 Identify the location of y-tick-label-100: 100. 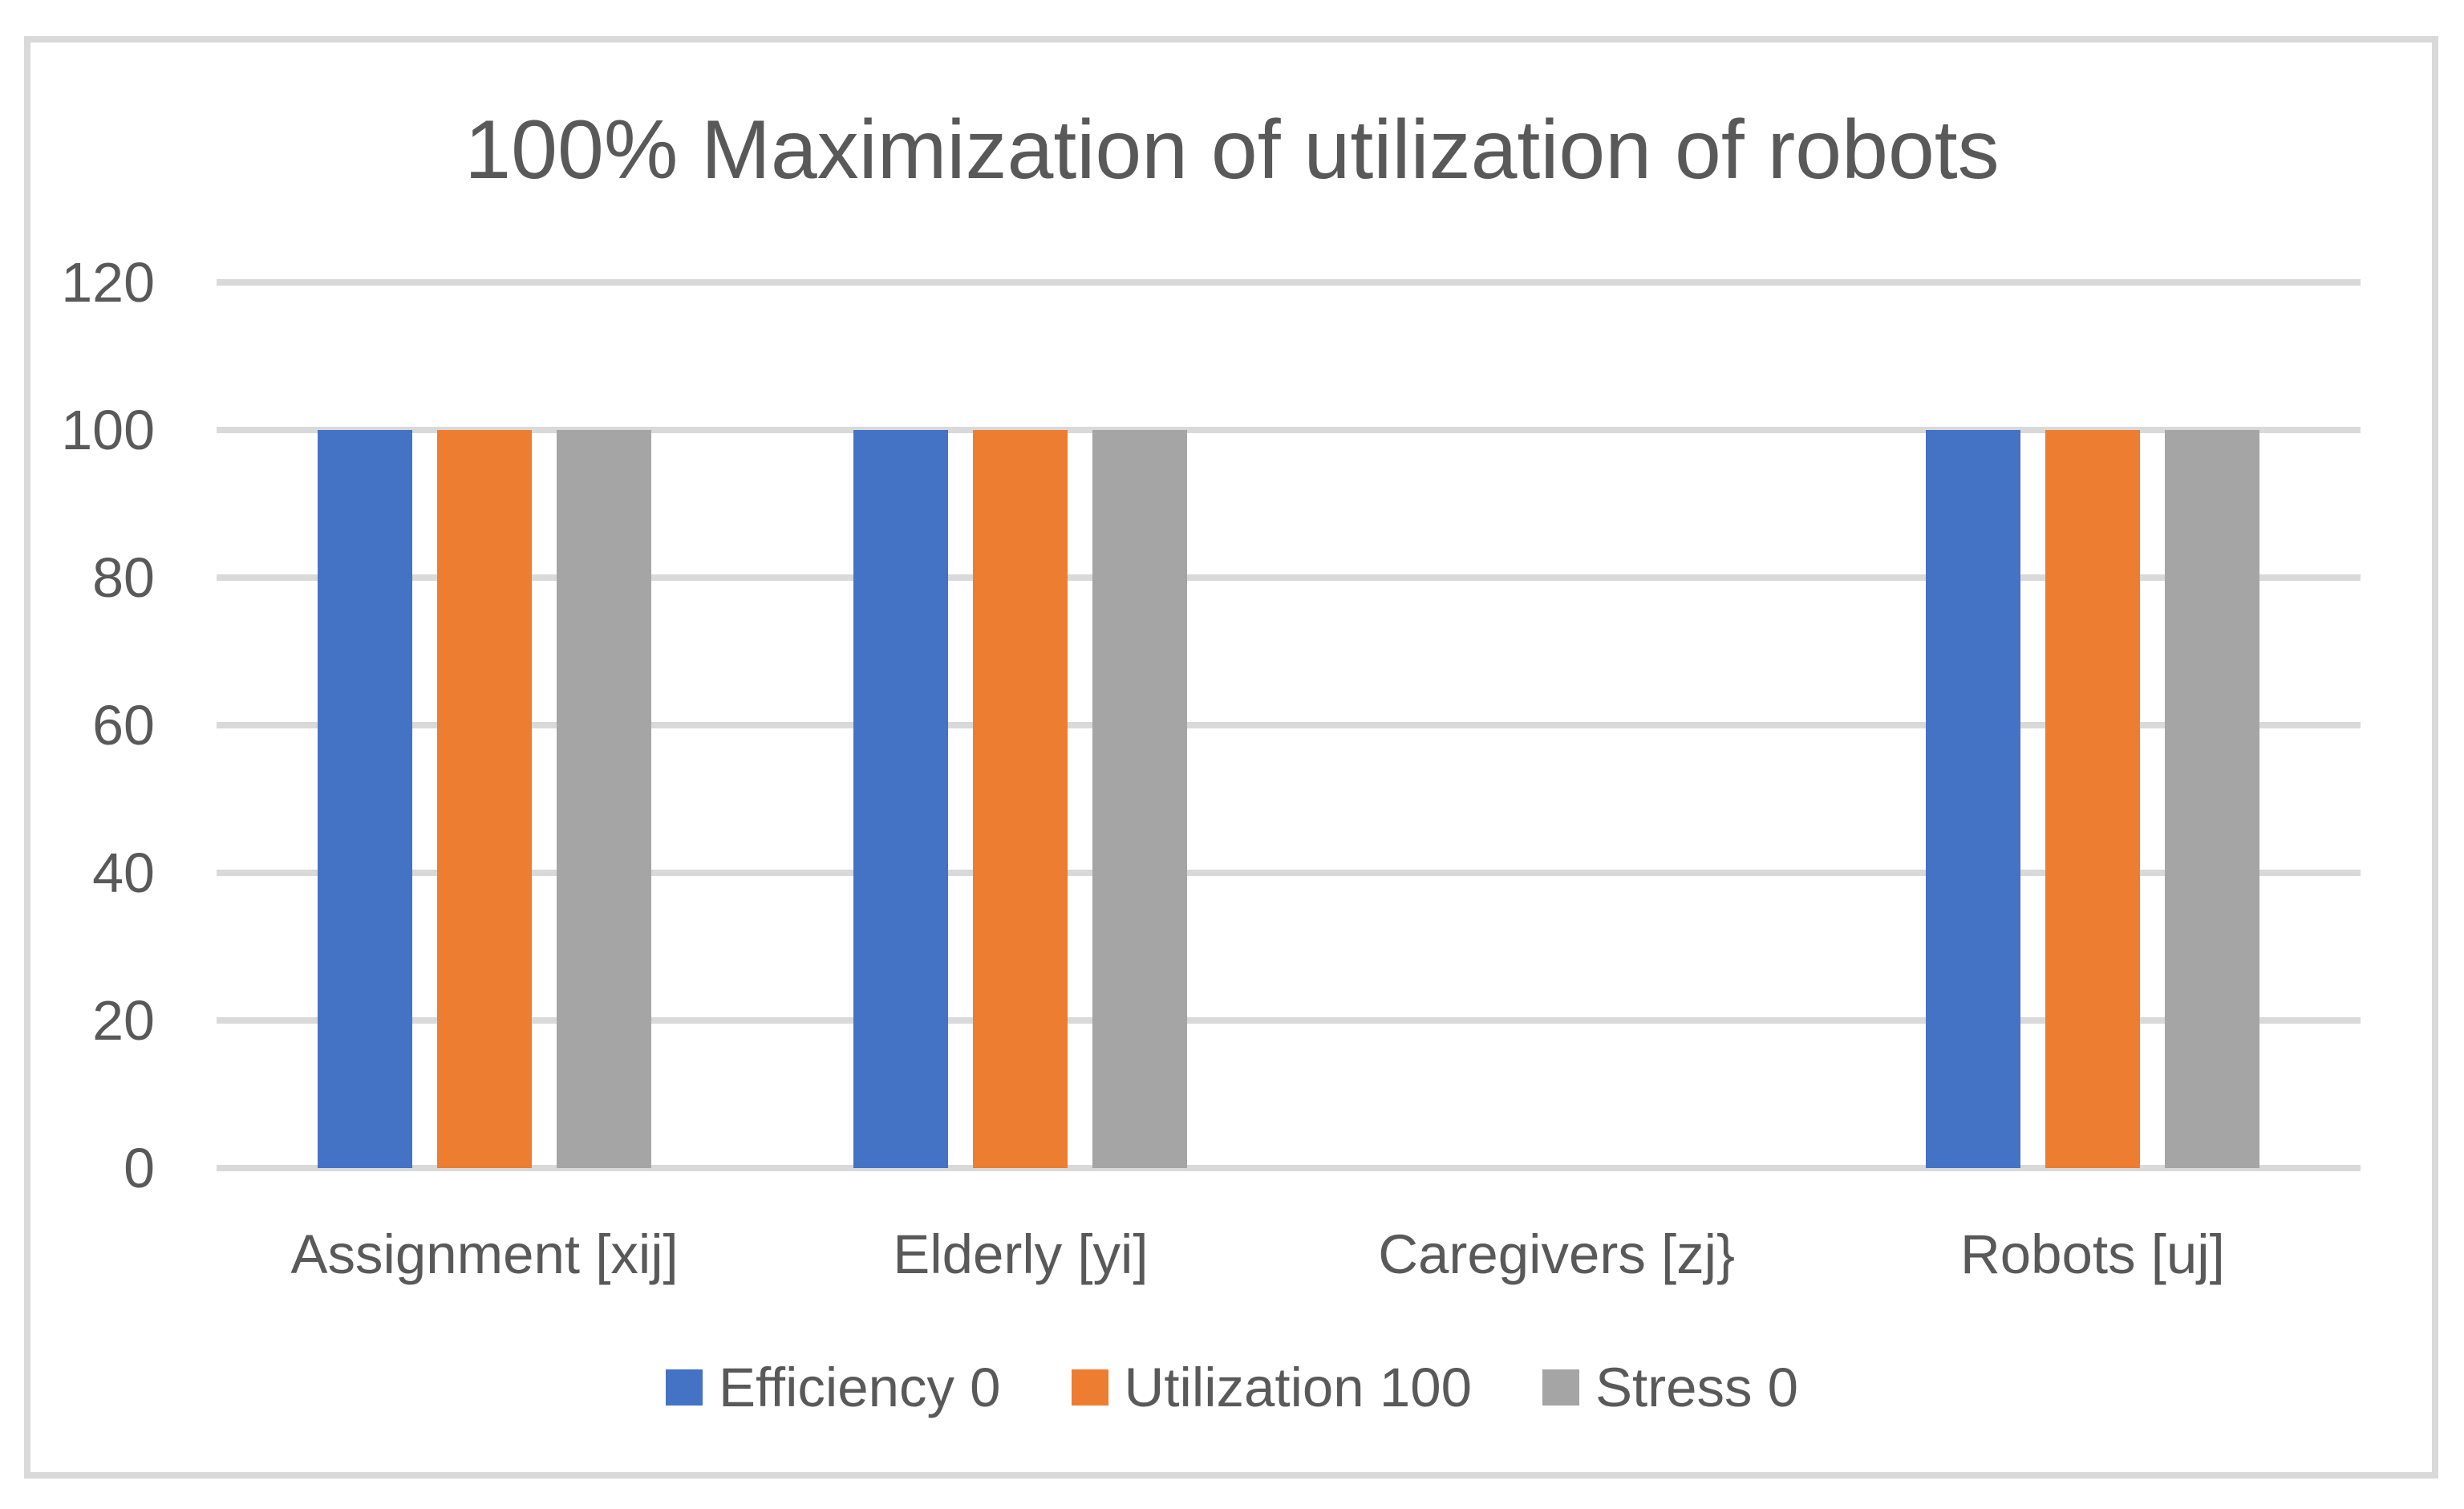
(108, 430).